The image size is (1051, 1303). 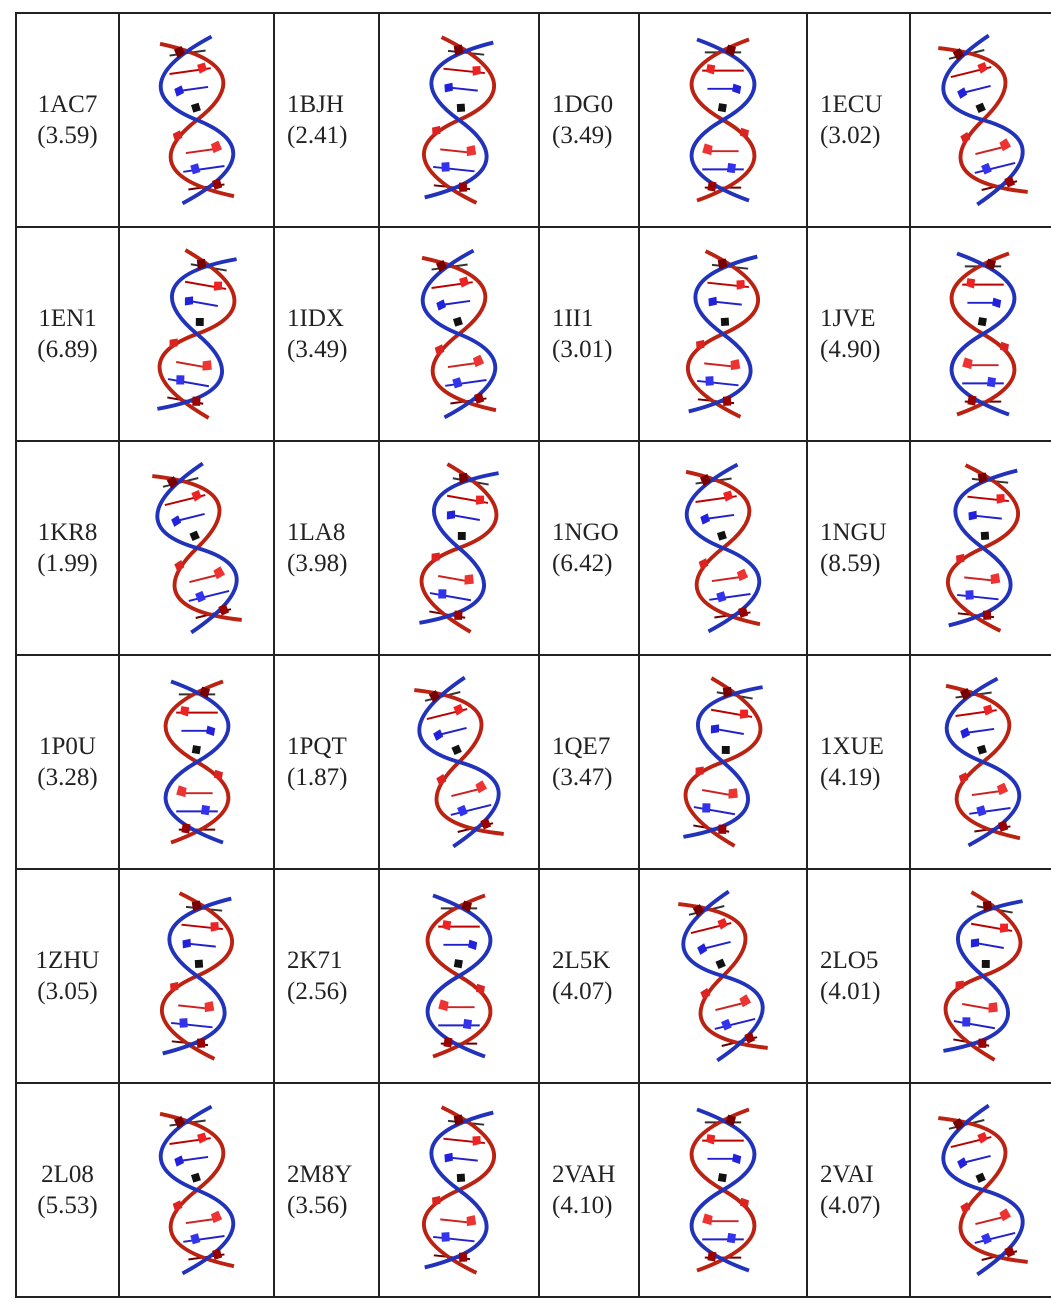 What do you see at coordinates (585, 532) in the screenshot?
I see `structure-id: 1NGO` at bounding box center [585, 532].